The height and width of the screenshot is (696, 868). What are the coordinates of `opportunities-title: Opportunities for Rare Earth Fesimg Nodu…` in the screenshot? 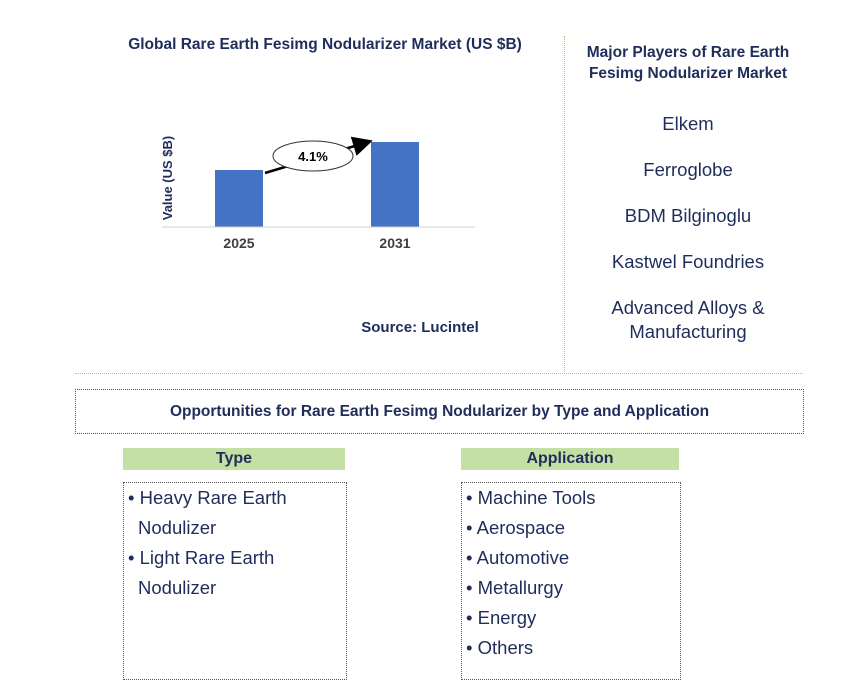 It's located at (439, 411).